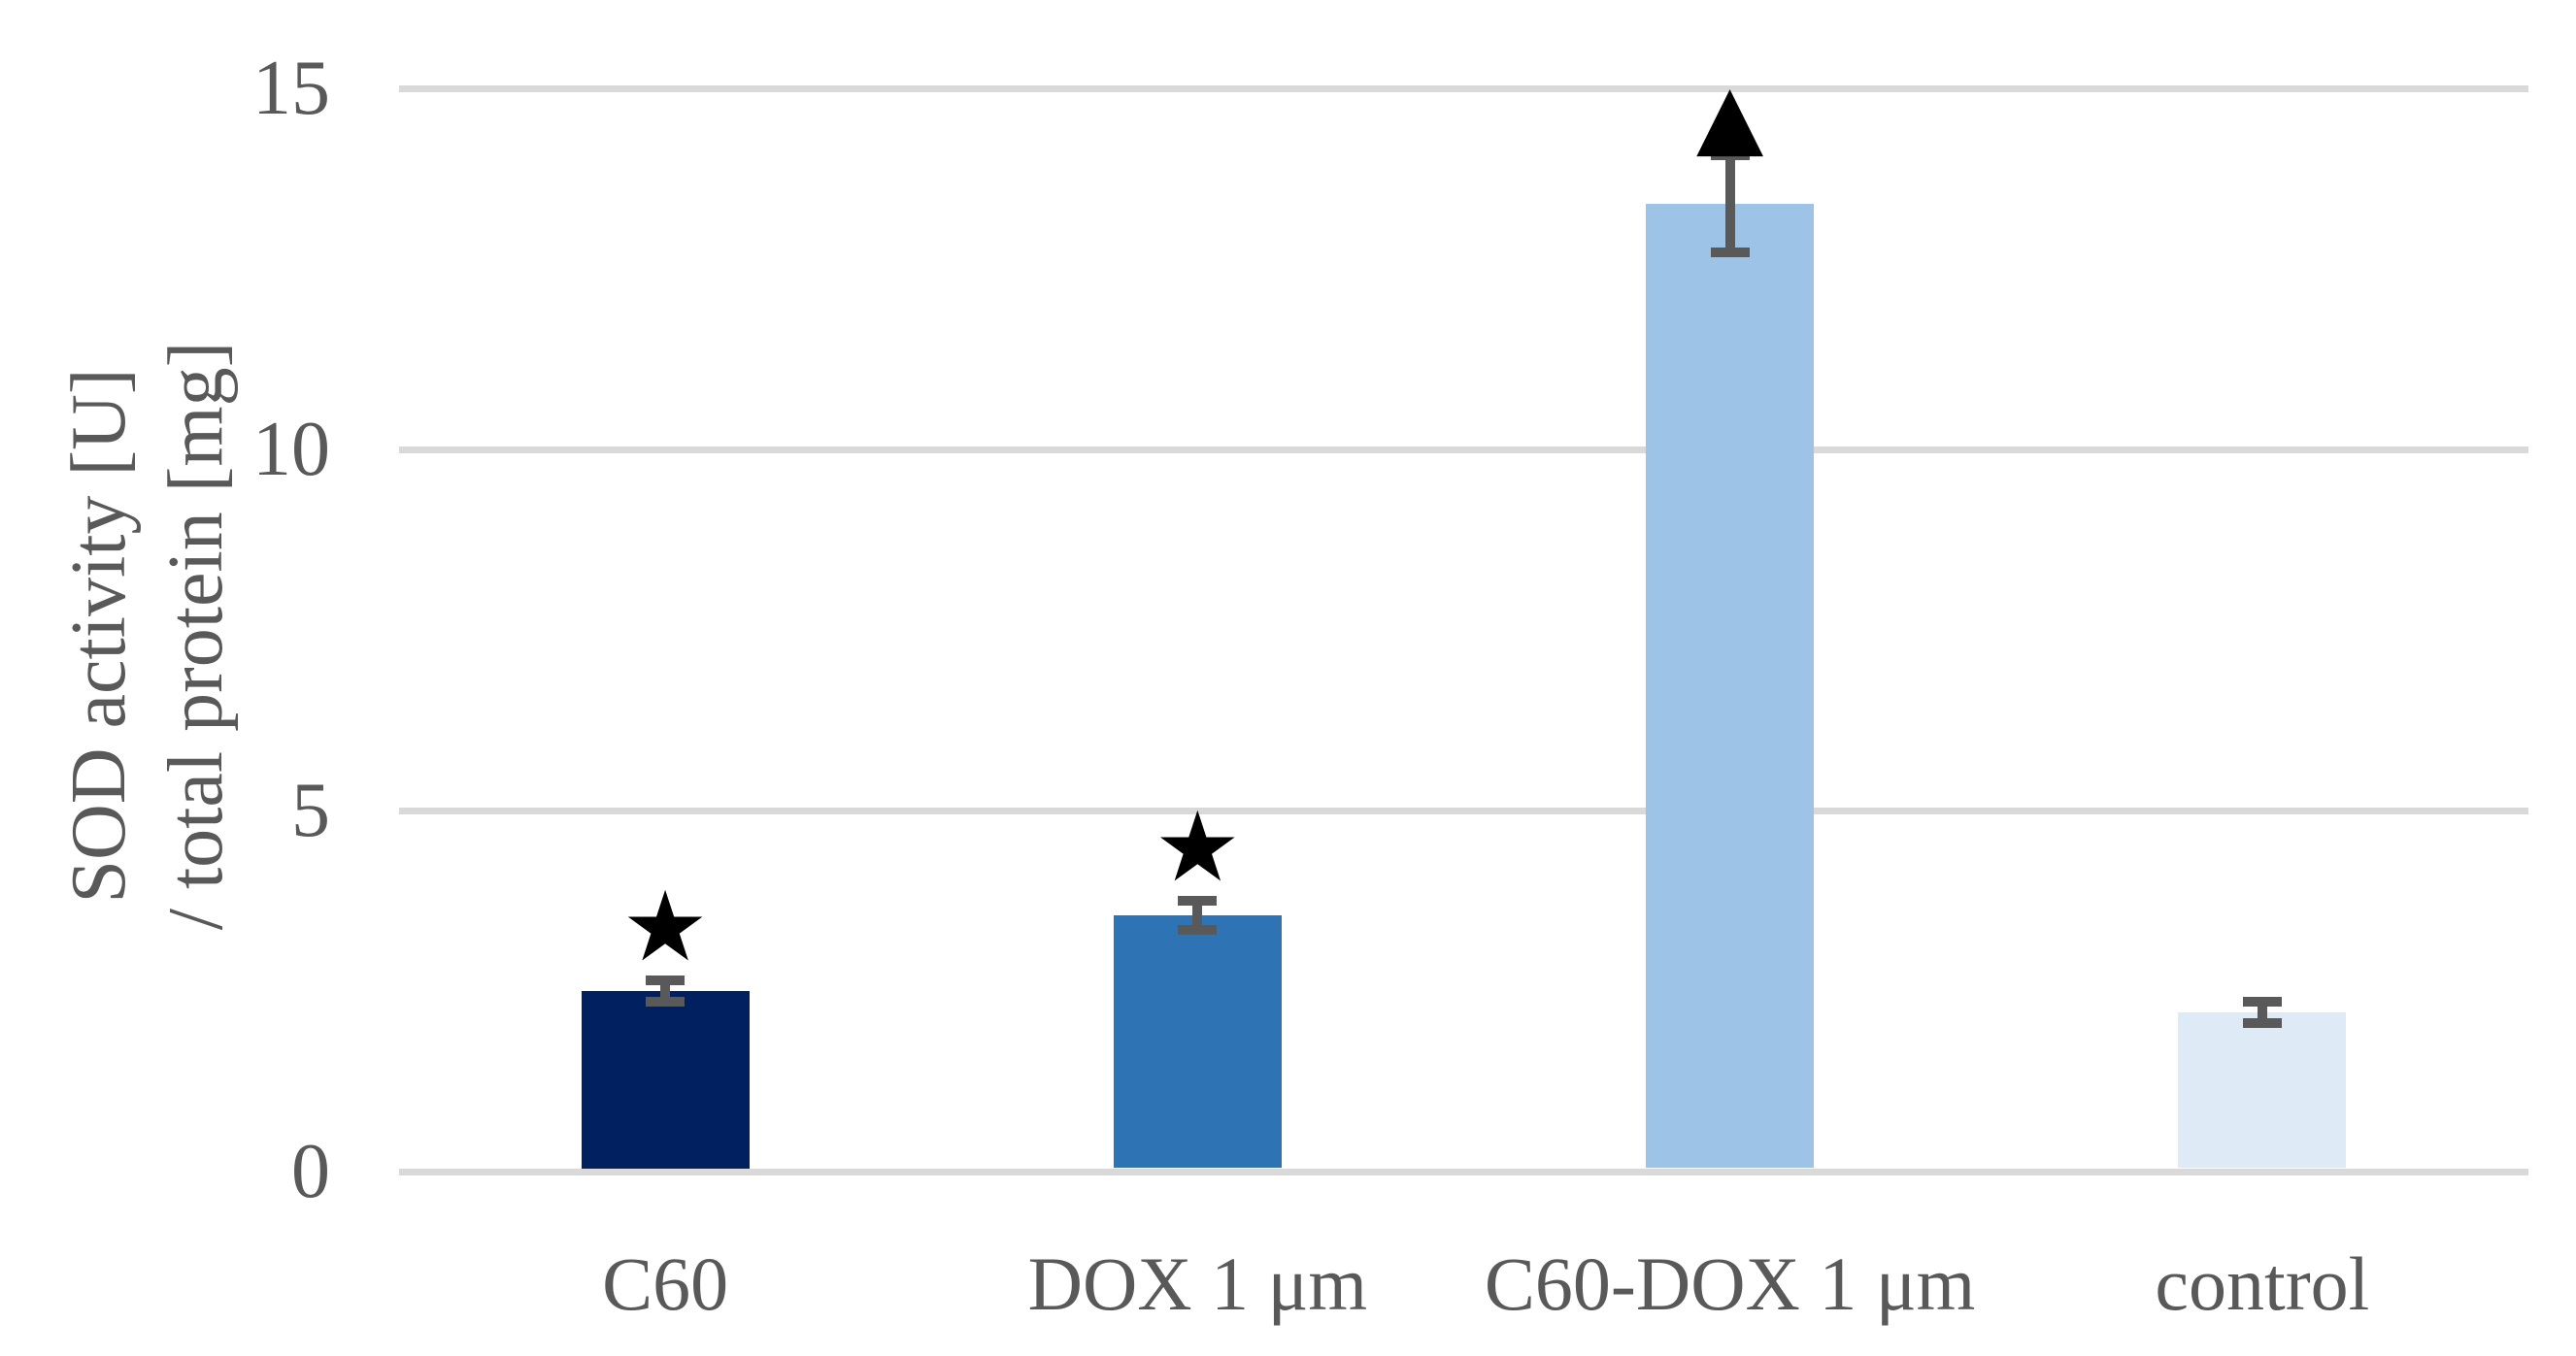 The width and height of the screenshot is (2576, 1356). What do you see at coordinates (1730, 117) in the screenshot?
I see `significance-triangle-icon: ▲` at bounding box center [1730, 117].